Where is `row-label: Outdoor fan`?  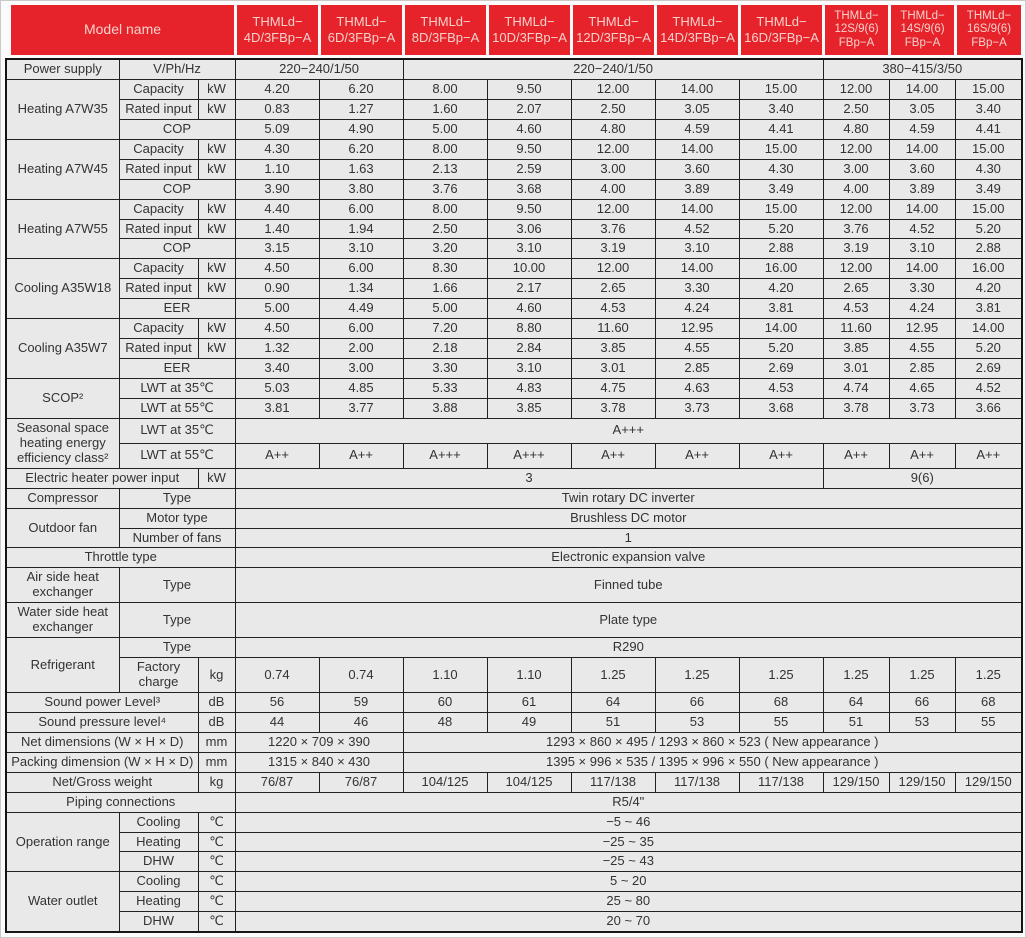
row-label: Outdoor fan is located at coordinates (62, 528).